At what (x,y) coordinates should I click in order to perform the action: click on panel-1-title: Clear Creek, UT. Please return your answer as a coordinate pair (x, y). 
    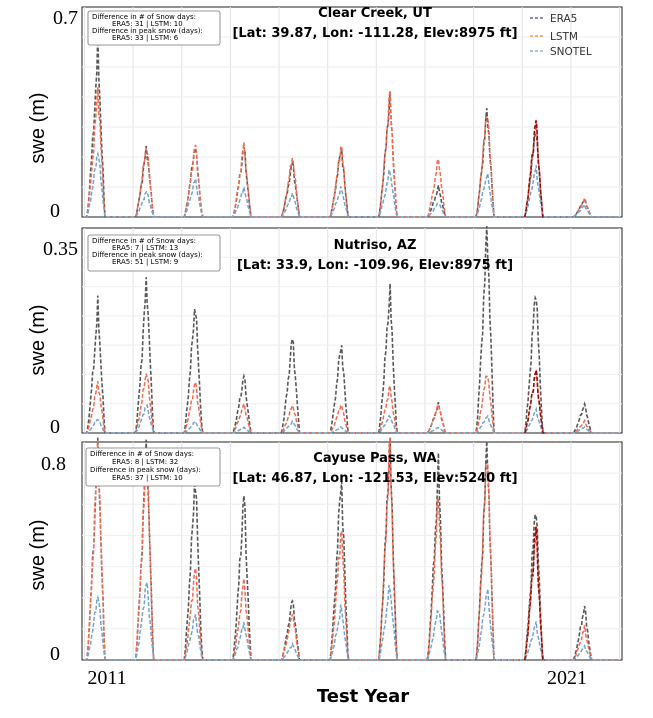
    Looking at the image, I should click on (375, 13).